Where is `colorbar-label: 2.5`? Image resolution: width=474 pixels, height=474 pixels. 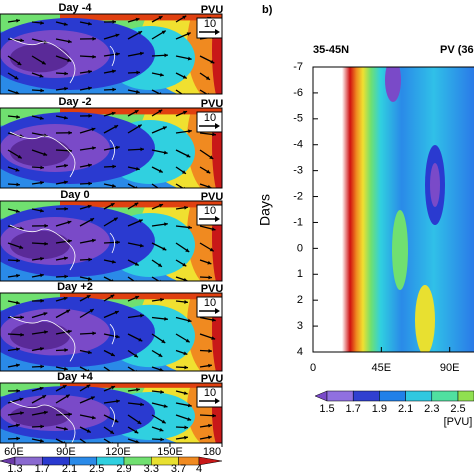 colorbar-label: 2.5 is located at coordinates (457, 409).